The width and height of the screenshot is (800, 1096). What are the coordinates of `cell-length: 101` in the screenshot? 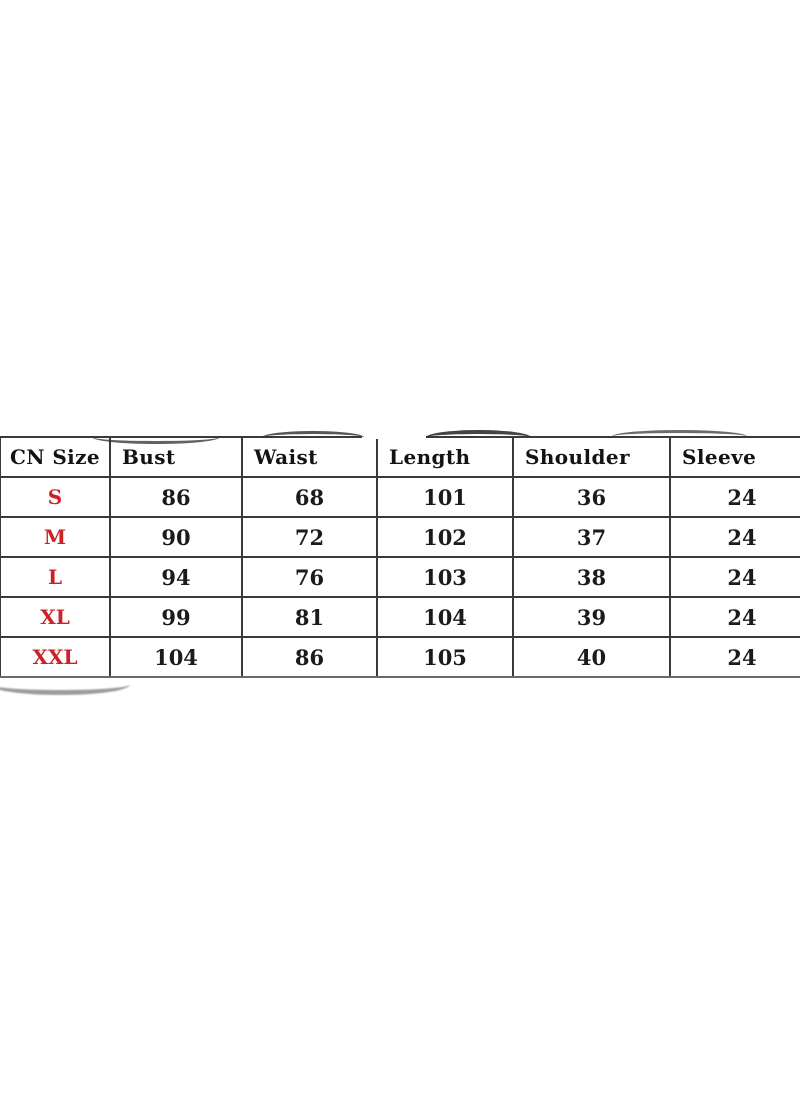 It's located at (445, 497).